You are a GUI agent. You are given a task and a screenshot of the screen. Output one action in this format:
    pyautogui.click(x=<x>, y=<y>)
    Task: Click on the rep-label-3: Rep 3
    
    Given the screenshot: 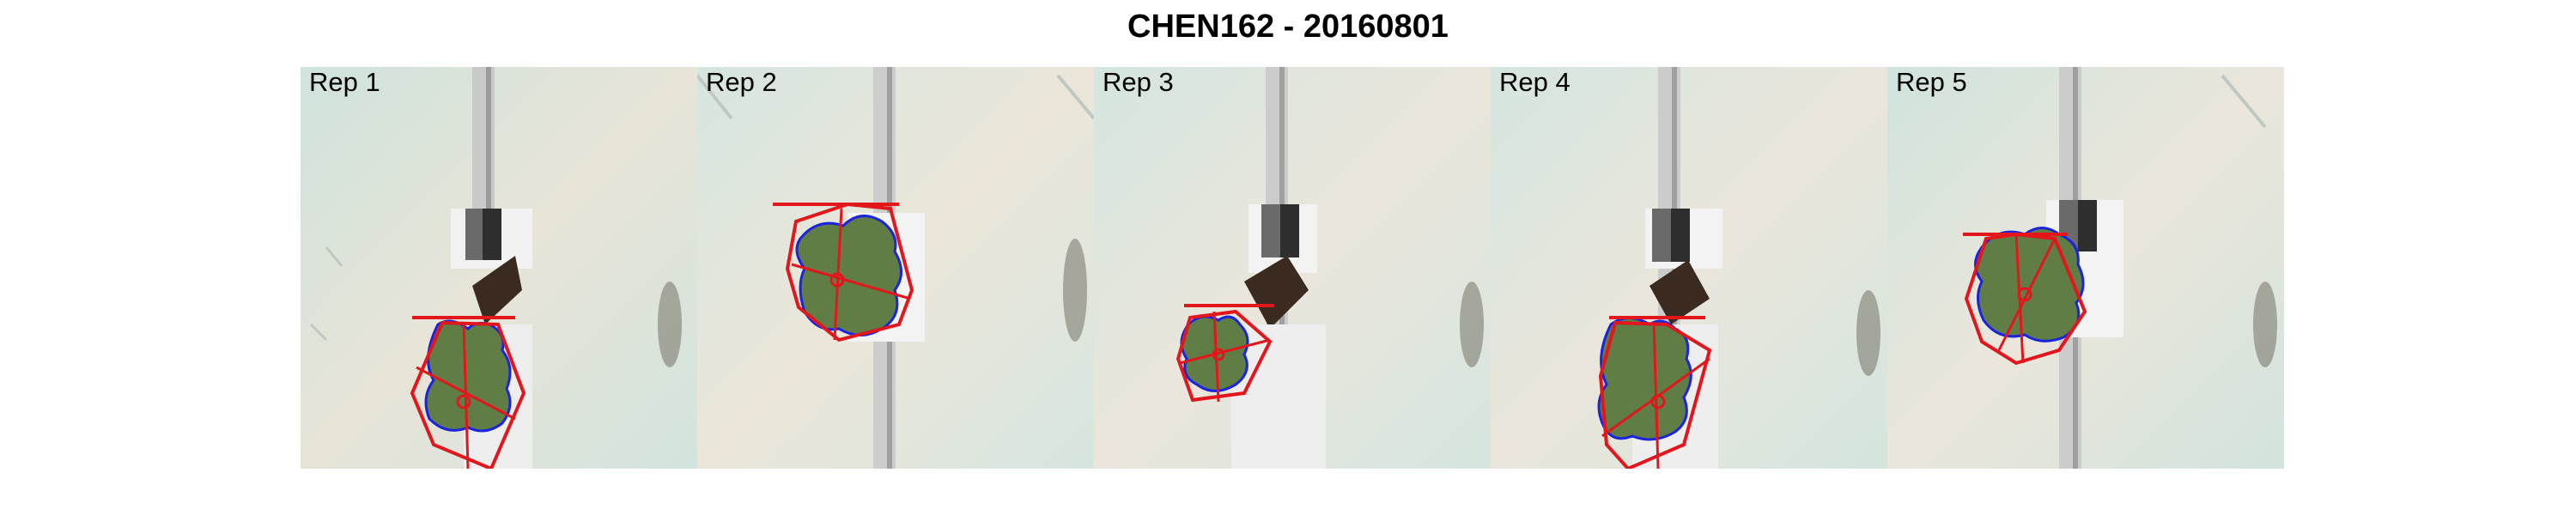 What is the action you would take?
    pyautogui.click(x=1138, y=82)
    